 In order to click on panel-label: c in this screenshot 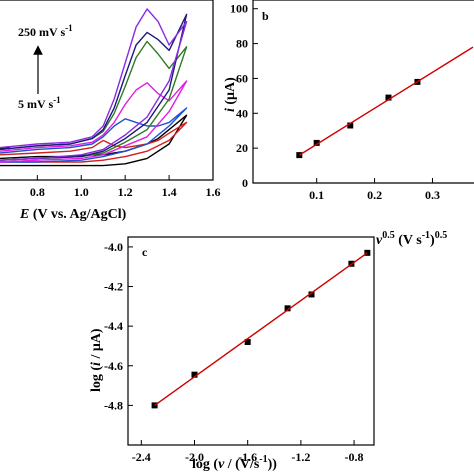, I will do `click(145, 252)`.